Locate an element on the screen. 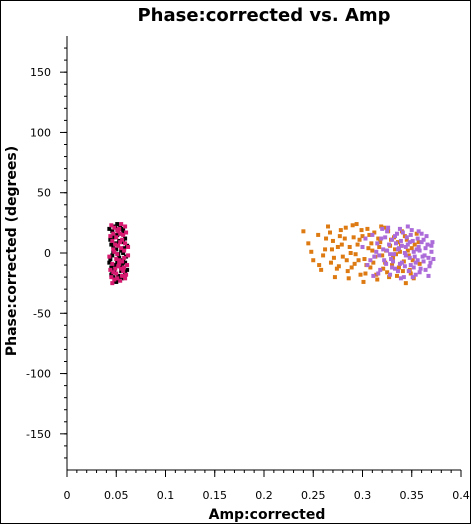  data-points is located at coordinates (271, 254).